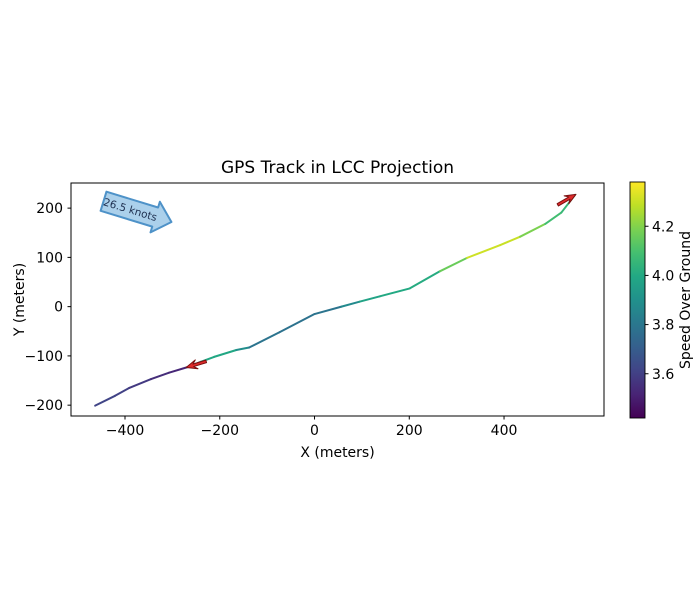 The height and width of the screenshot is (600, 700). I want to click on colorbar-gradient, so click(637, 300).